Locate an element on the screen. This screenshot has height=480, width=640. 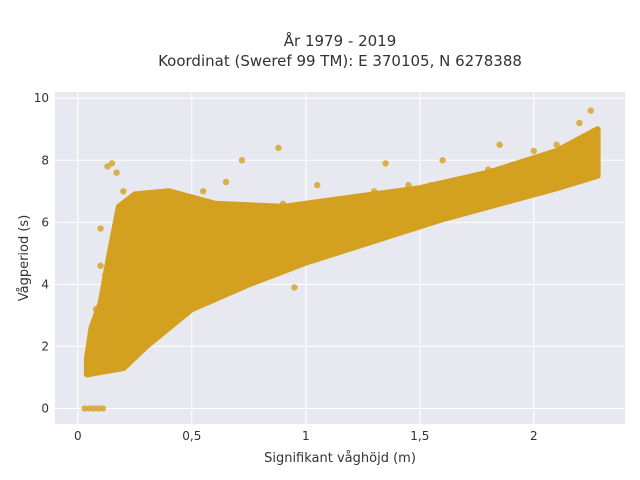
y-tick-label: 0 is located at coordinates (45, 408).